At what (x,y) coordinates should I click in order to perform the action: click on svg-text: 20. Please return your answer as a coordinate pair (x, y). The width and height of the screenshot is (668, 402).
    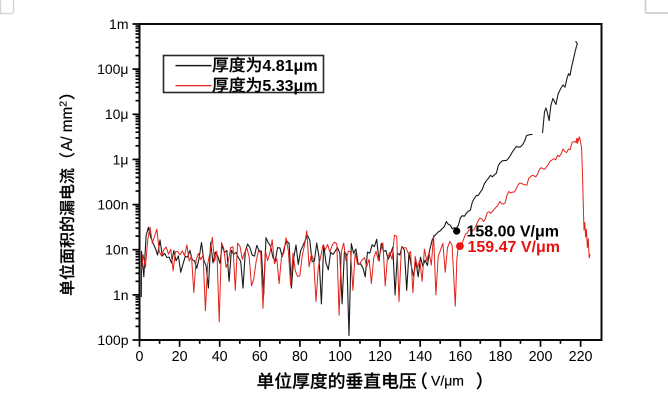
    Looking at the image, I should click on (180, 357).